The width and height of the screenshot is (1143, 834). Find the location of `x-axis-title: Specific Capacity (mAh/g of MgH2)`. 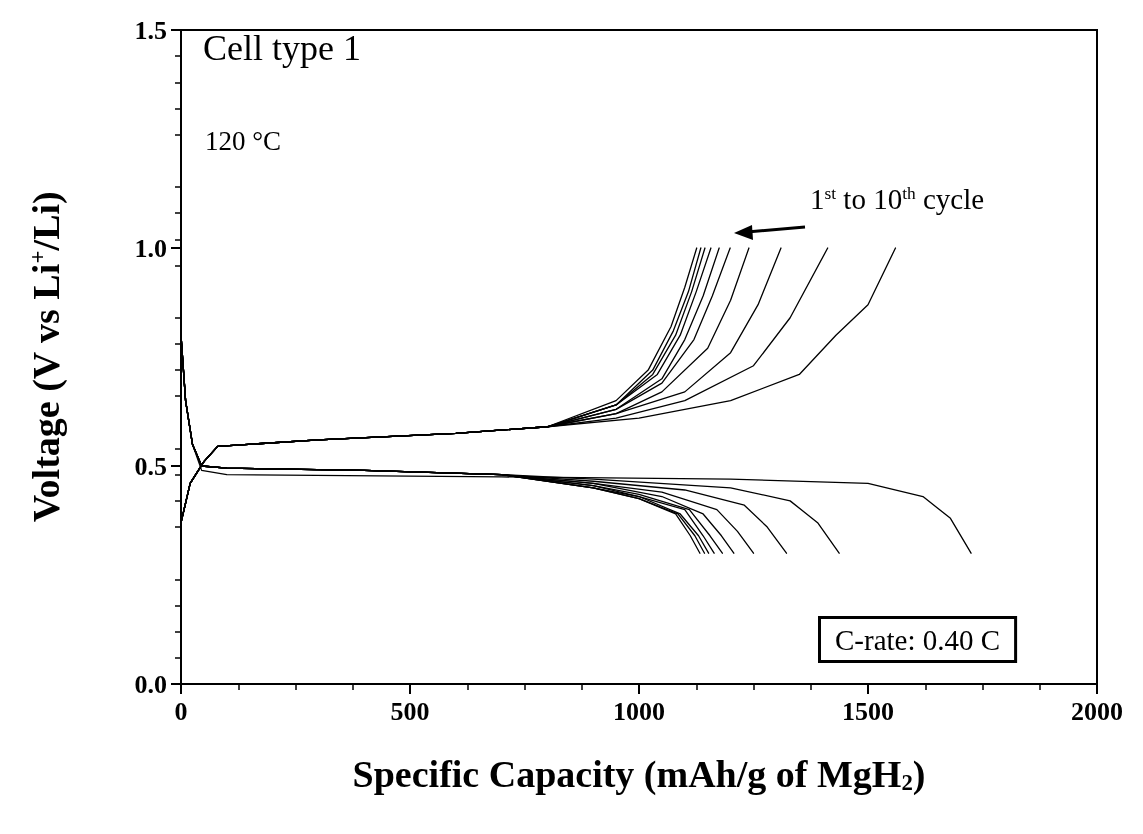

x-axis-title: Specific Capacity (mAh/g of MgH2) is located at coordinates (639, 775).